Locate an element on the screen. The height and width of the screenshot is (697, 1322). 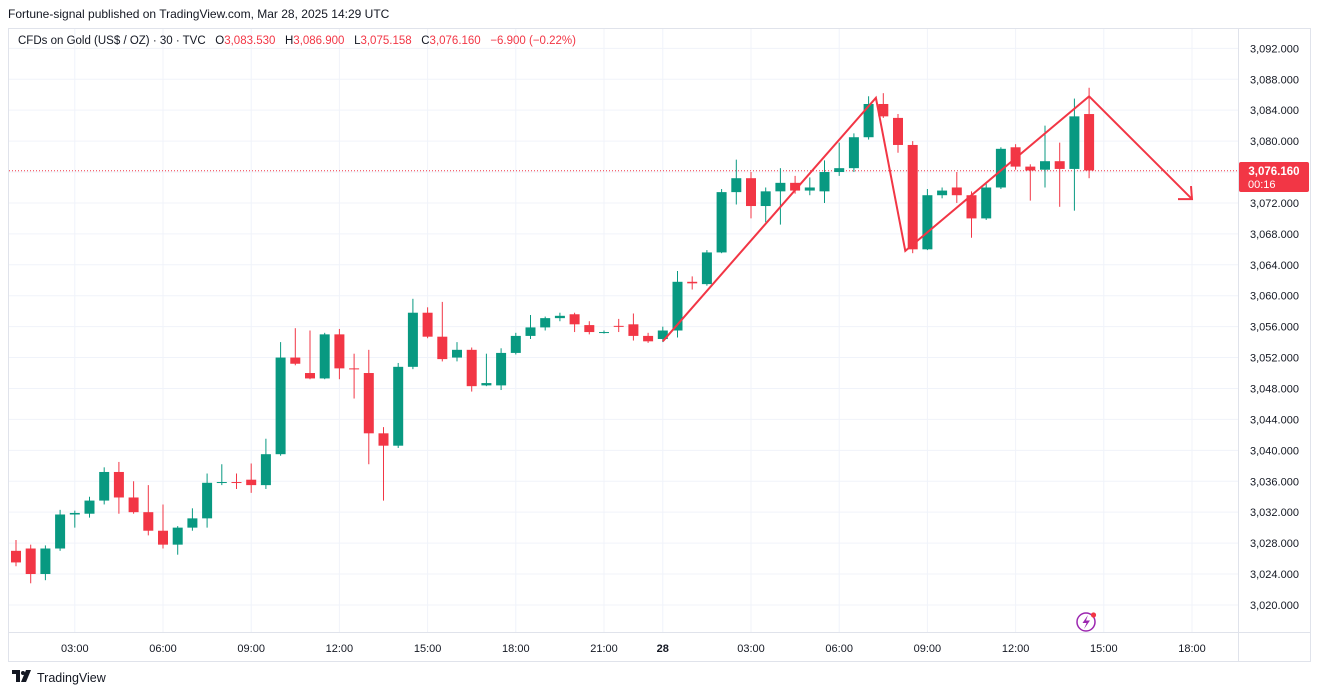
price-tag-countdown: 00:16 is located at coordinates (1262, 185).